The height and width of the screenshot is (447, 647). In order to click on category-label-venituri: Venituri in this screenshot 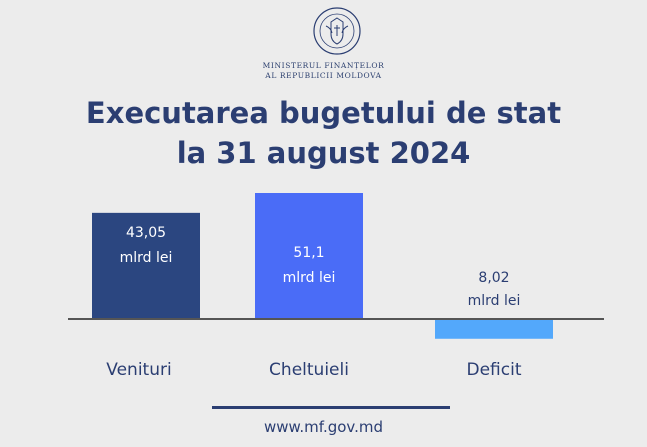, I will do `click(138, 370)`.